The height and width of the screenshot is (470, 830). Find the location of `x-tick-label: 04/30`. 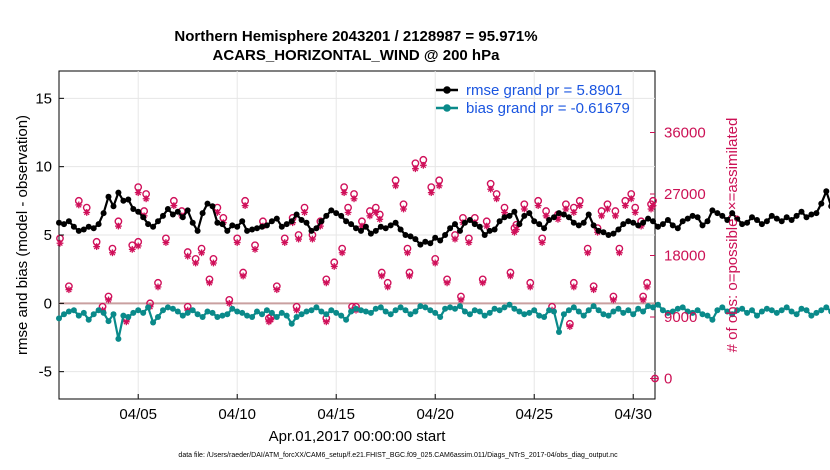

x-tick-label: 04/30 is located at coordinates (633, 414).